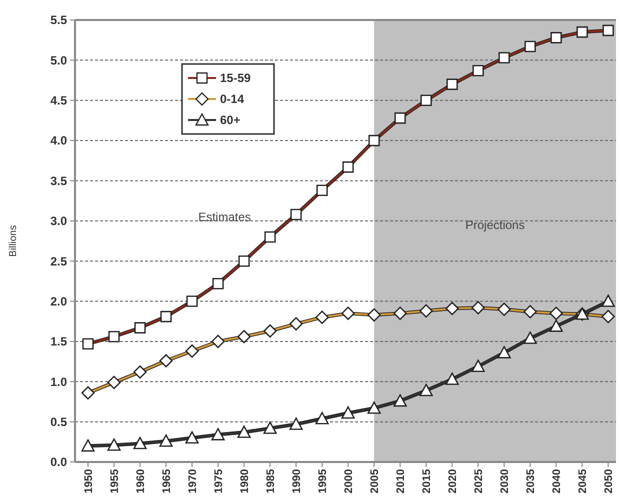 The image size is (620, 502). What do you see at coordinates (322, 481) in the screenshot?
I see `x-tick-label: 1995` at bounding box center [322, 481].